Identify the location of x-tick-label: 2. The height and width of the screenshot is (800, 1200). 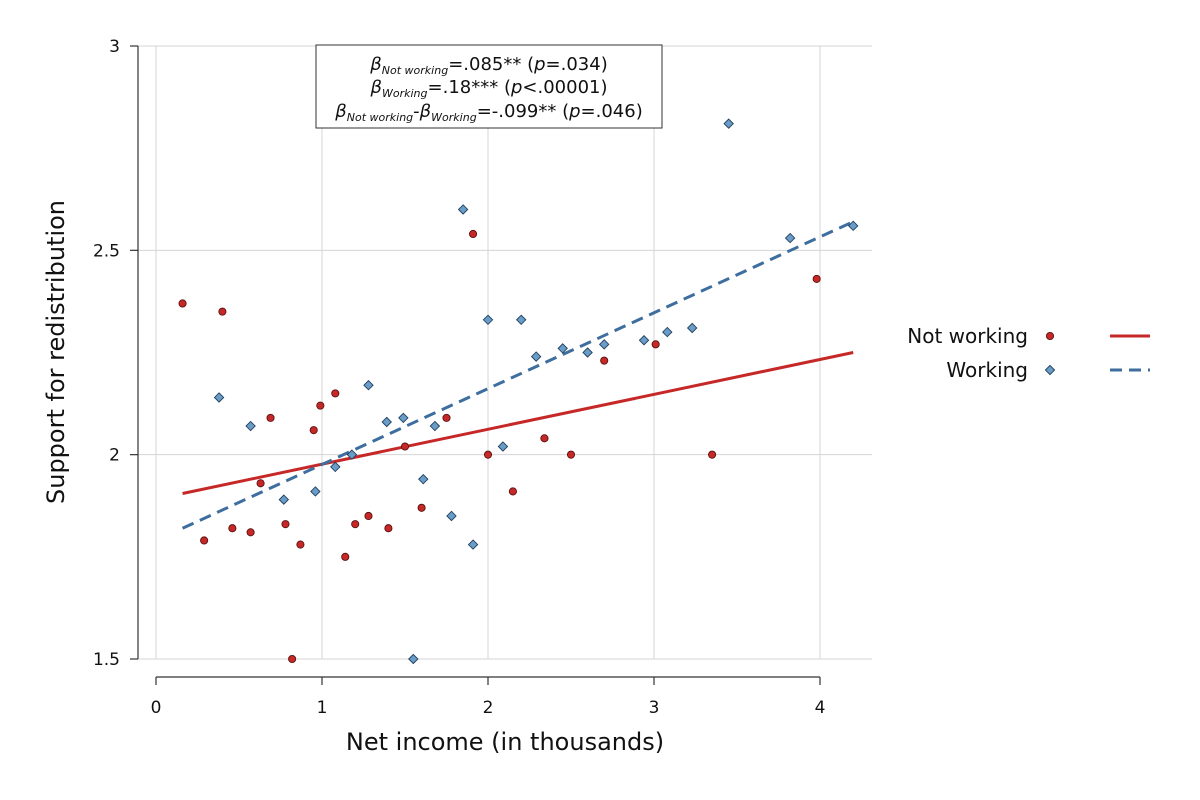
(488, 708).